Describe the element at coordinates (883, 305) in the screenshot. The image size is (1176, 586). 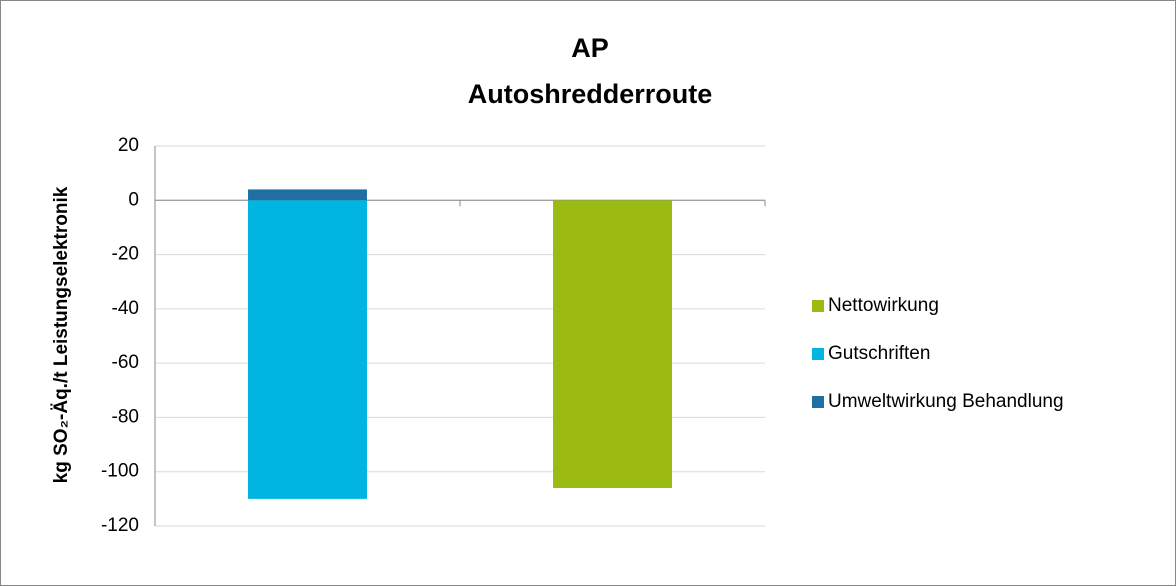
I see `legend-label: Nettowirkung` at that location.